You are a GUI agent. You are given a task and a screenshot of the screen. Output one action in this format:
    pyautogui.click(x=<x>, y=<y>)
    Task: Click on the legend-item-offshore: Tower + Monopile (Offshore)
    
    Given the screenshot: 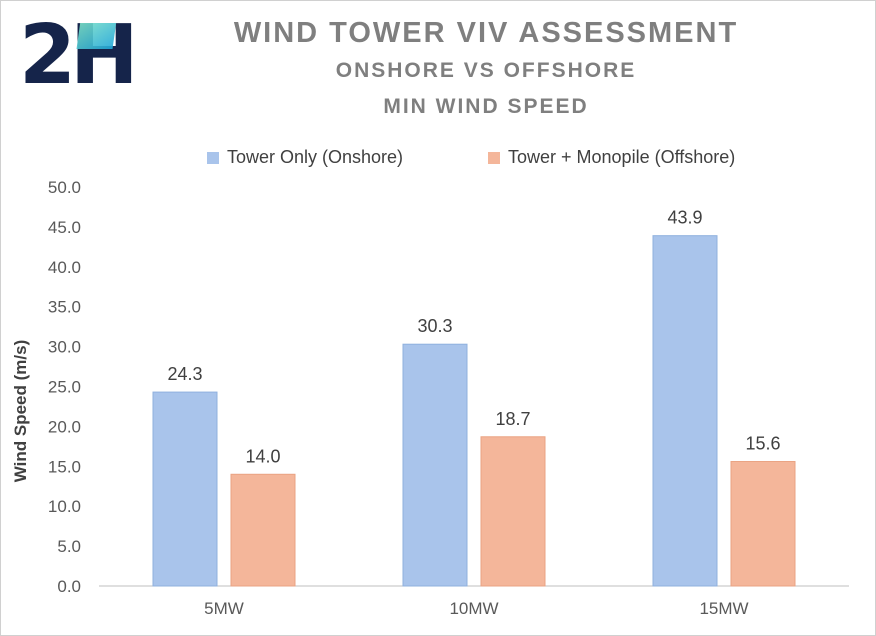 What is the action you would take?
    pyautogui.click(x=611, y=157)
    